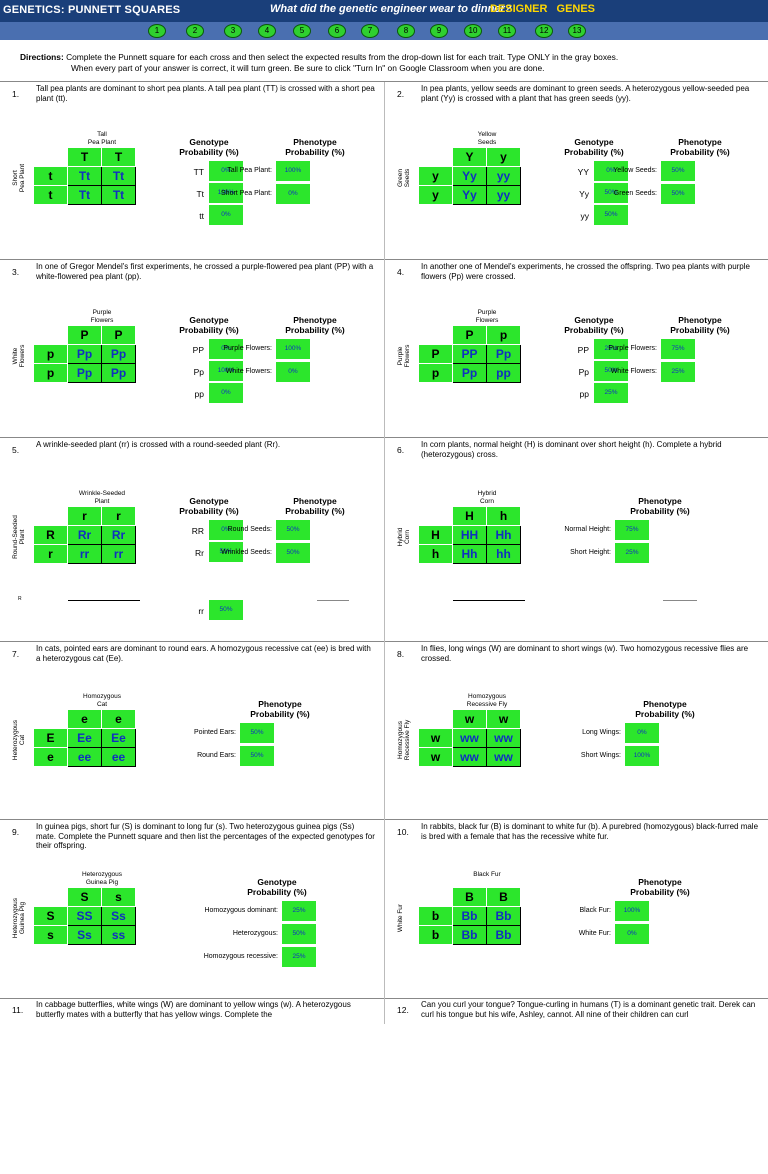 The image size is (768, 1174). What do you see at coordinates (503, 157) in the screenshot?
I see `top-allele: y` at bounding box center [503, 157].